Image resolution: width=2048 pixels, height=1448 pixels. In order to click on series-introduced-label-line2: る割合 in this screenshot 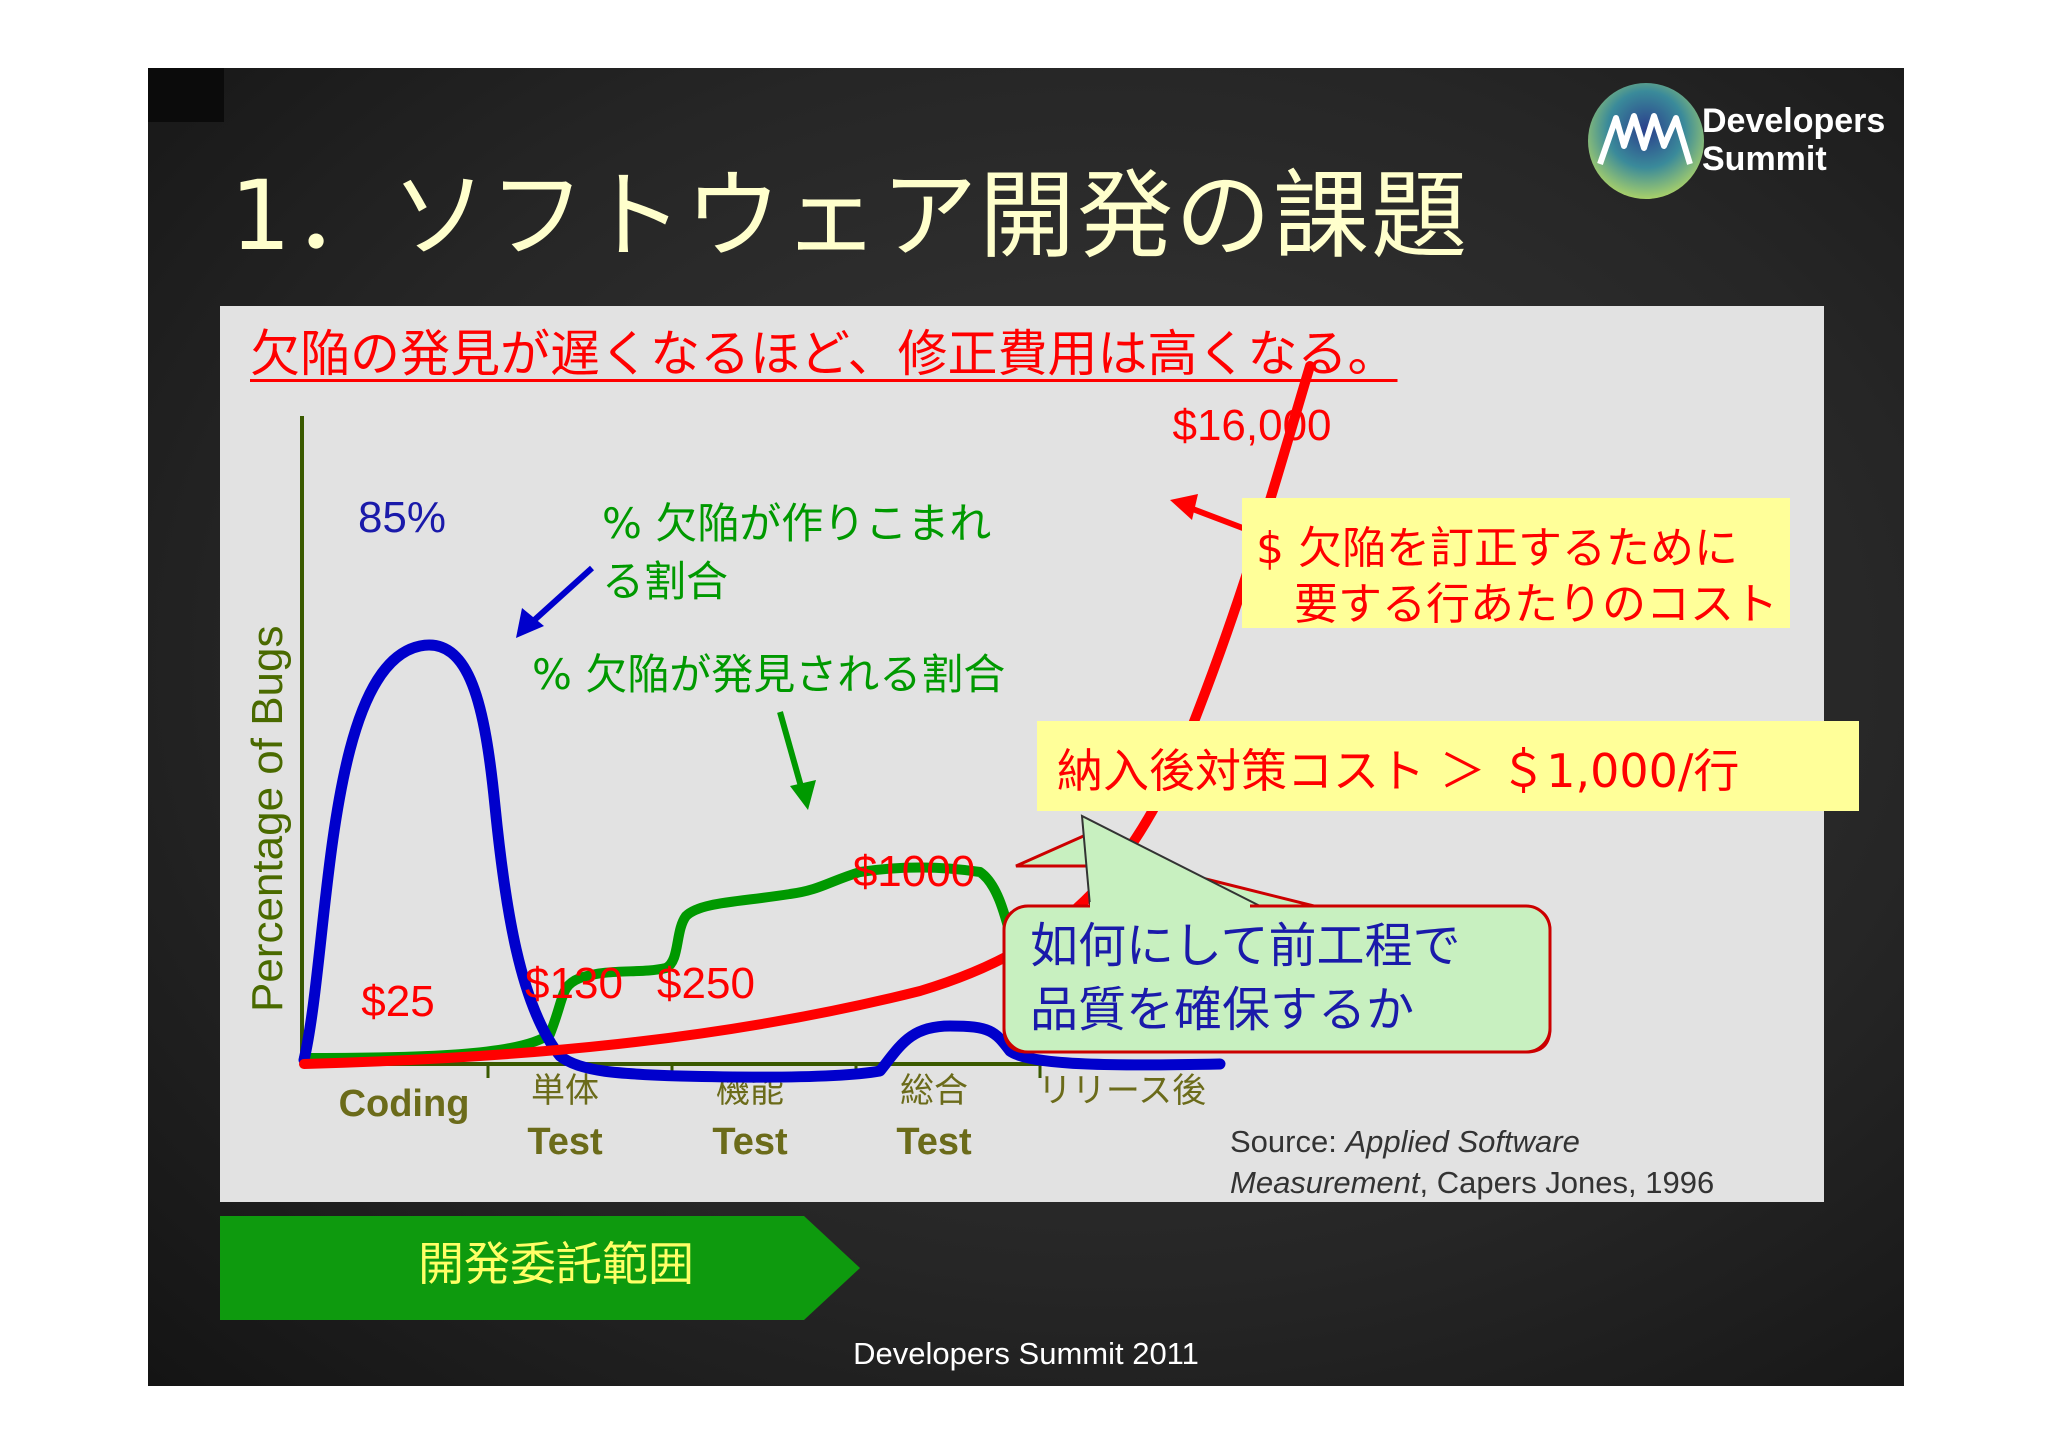, I will do `click(665, 581)`.